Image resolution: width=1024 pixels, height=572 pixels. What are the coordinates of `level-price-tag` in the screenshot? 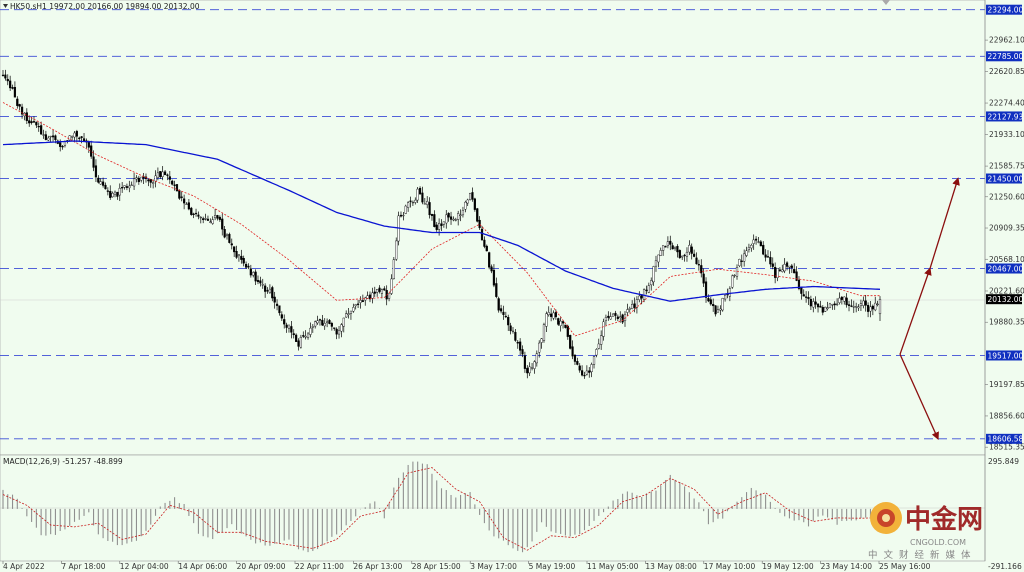 It's located at (1004, 178).